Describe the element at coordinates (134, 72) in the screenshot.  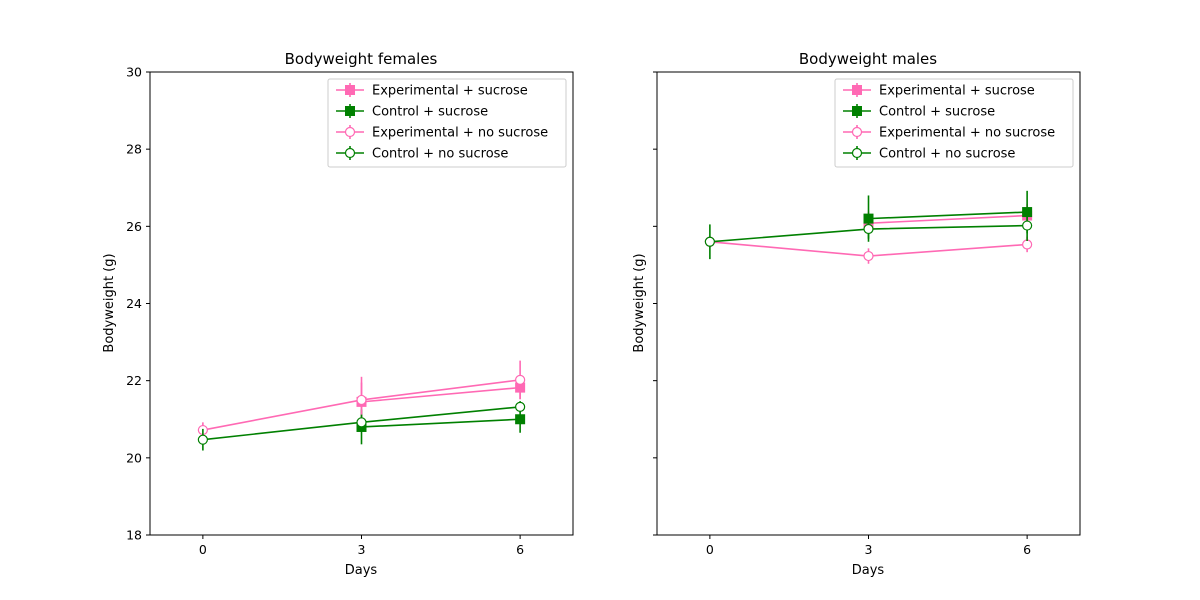
I see `y-tick-label: 30` at that location.